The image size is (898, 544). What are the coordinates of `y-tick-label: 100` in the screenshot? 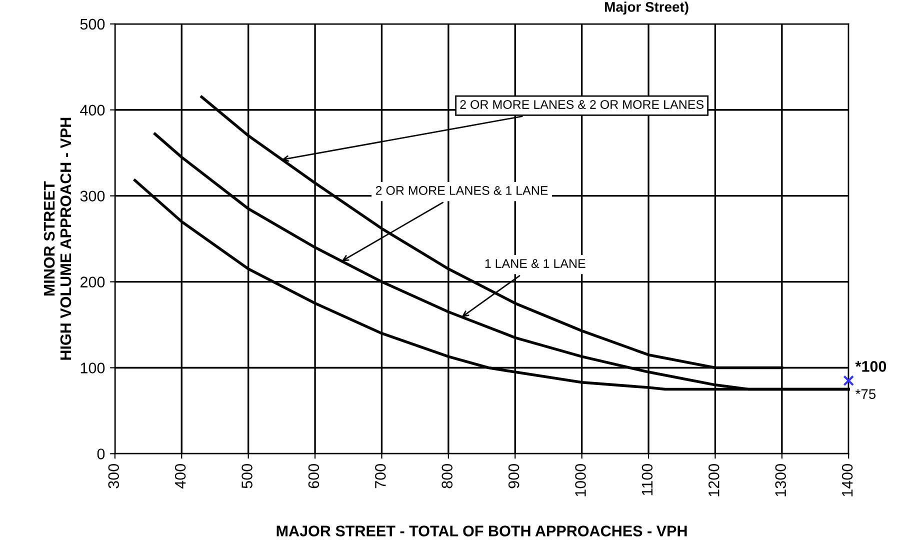 It's located at (92, 368).